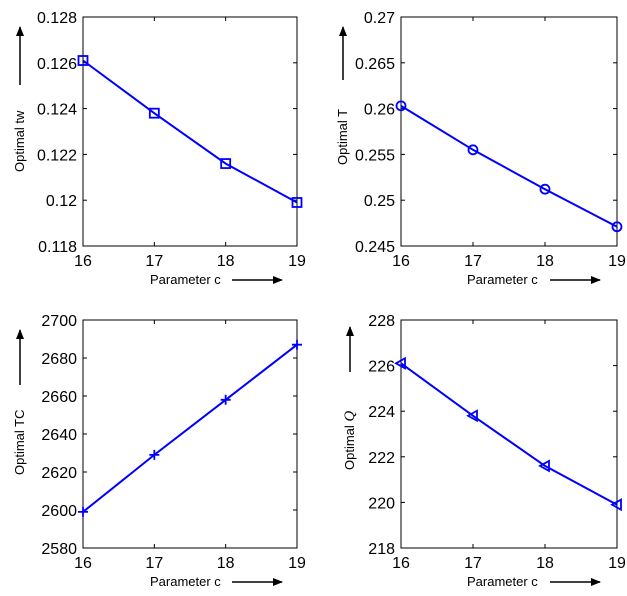 The width and height of the screenshot is (627, 596). Describe the element at coordinates (502, 581) in the screenshot. I see `panel-optimal-q-xlabel: Parameter c` at that location.